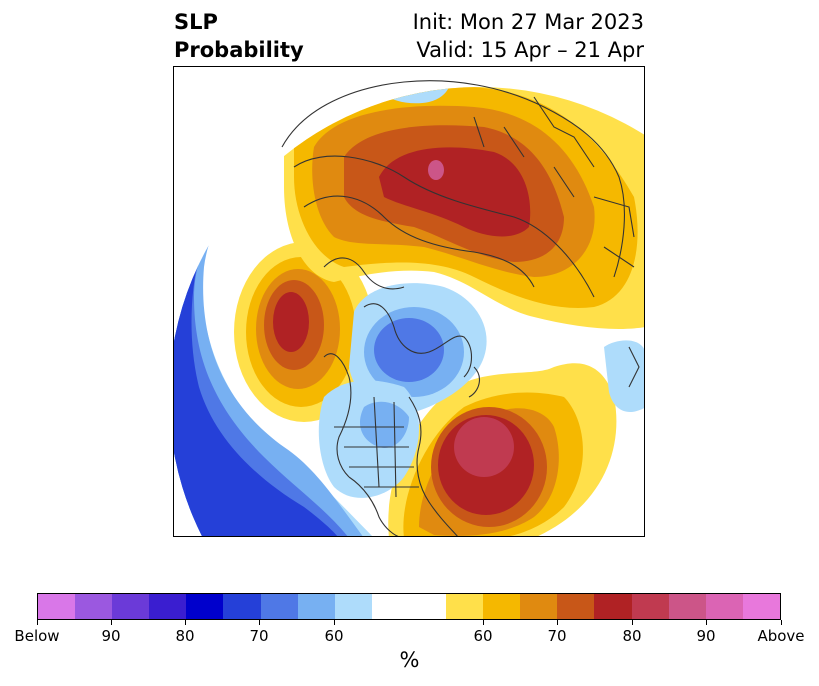 The height and width of the screenshot is (686, 819). I want to click on above-pacific-max, so click(291, 322).